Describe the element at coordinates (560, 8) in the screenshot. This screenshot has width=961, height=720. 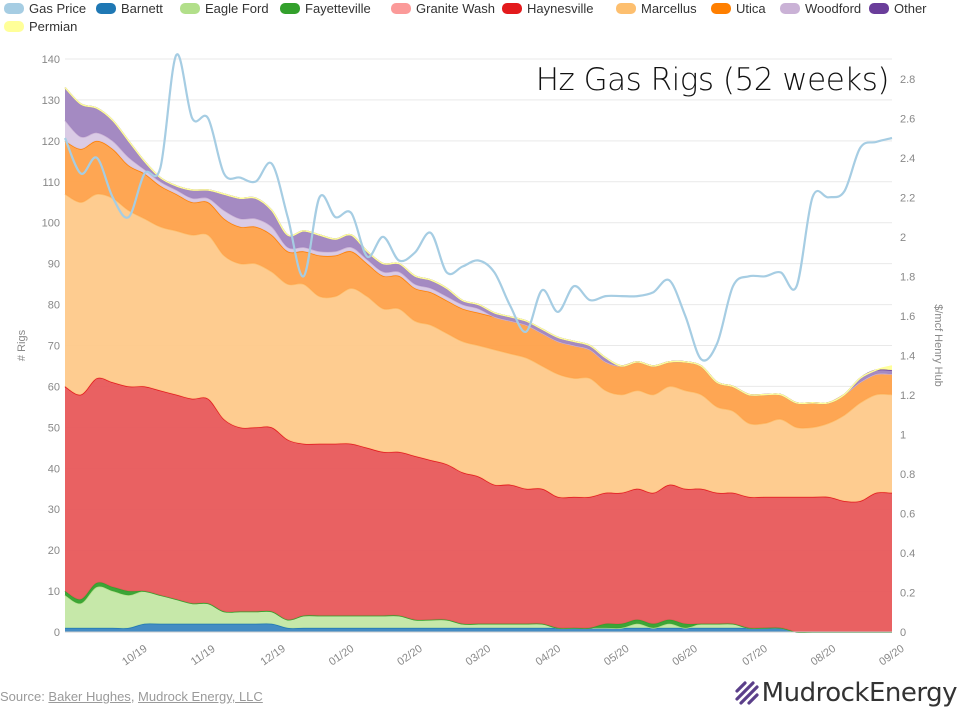
I see `legend-label: Haynesville` at that location.